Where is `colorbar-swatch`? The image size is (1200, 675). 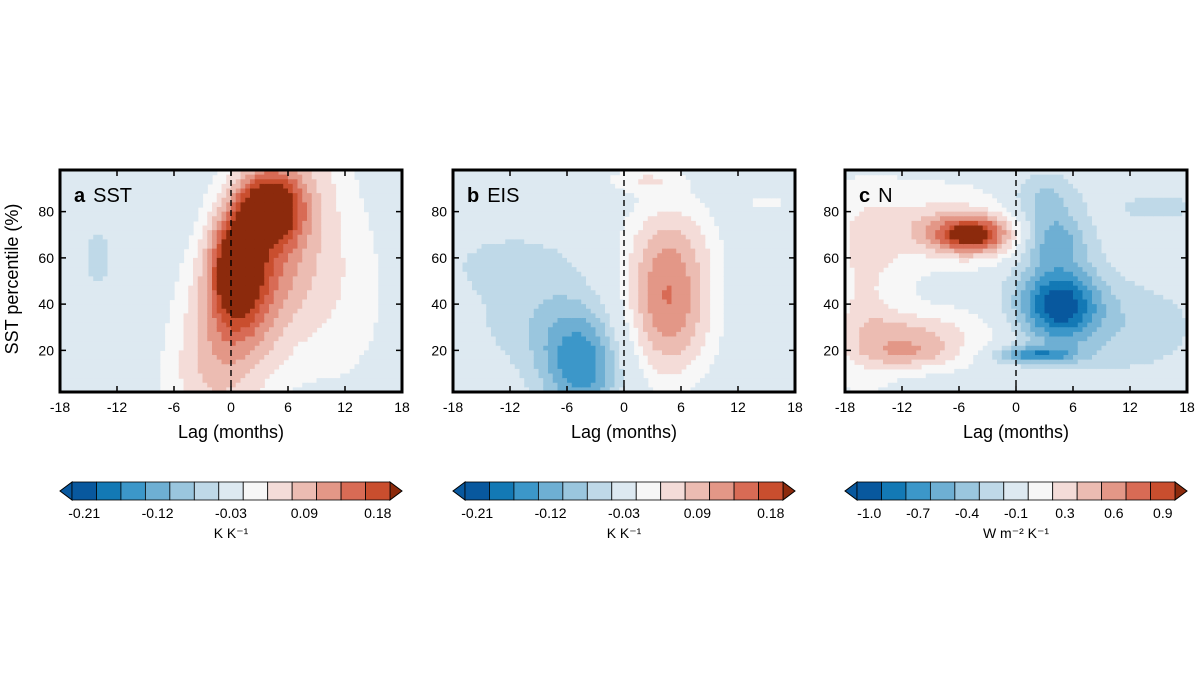 colorbar-swatch is located at coordinates (255, 491).